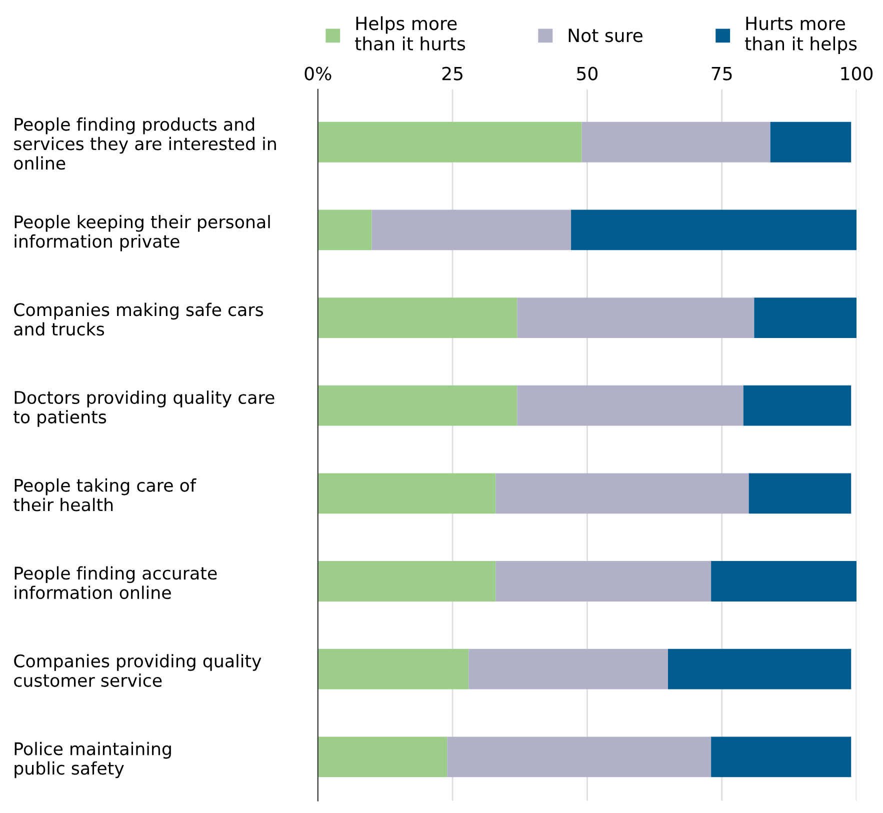 This screenshot has height=813, width=883. Describe the element at coordinates (857, 73) in the screenshot. I see `x-tick-label: 100` at that location.